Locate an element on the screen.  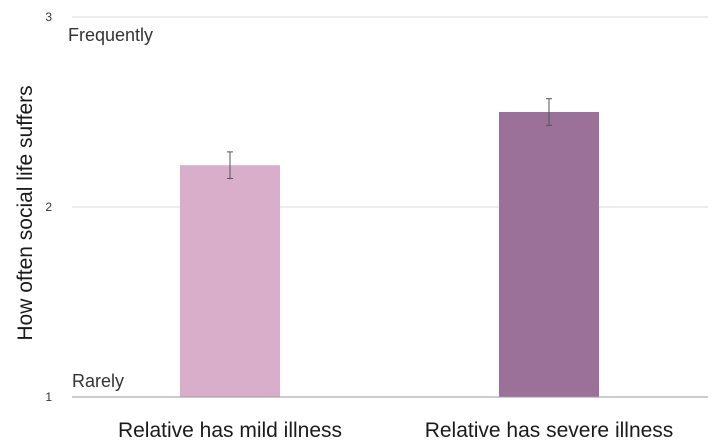
y-tick-label-3: 3 is located at coordinates (48, 17).